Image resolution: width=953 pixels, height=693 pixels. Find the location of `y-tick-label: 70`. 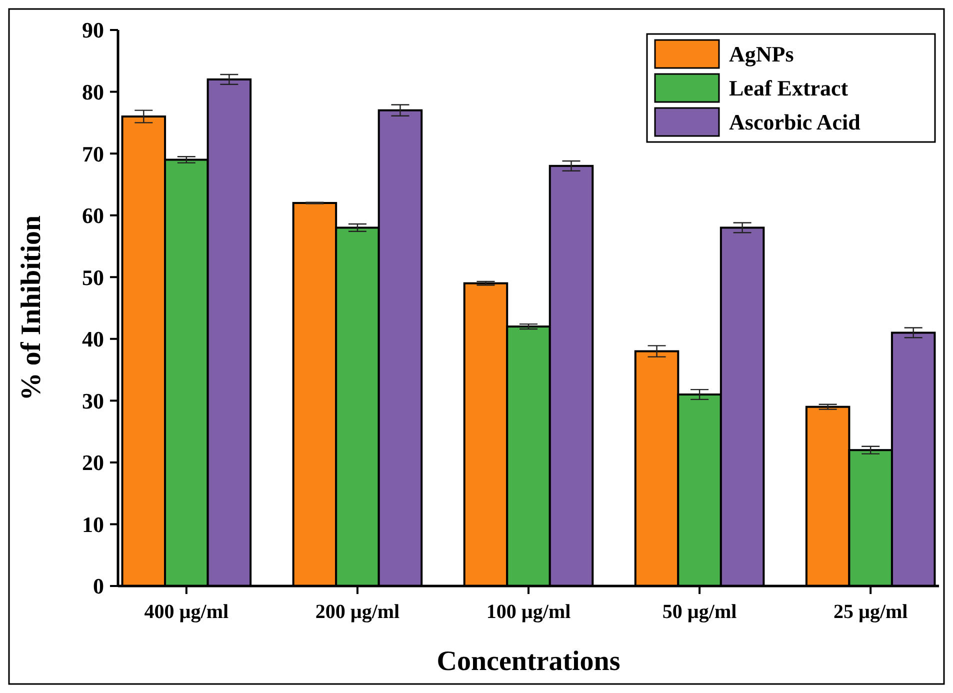

y-tick-label: 70 is located at coordinates (93, 153).